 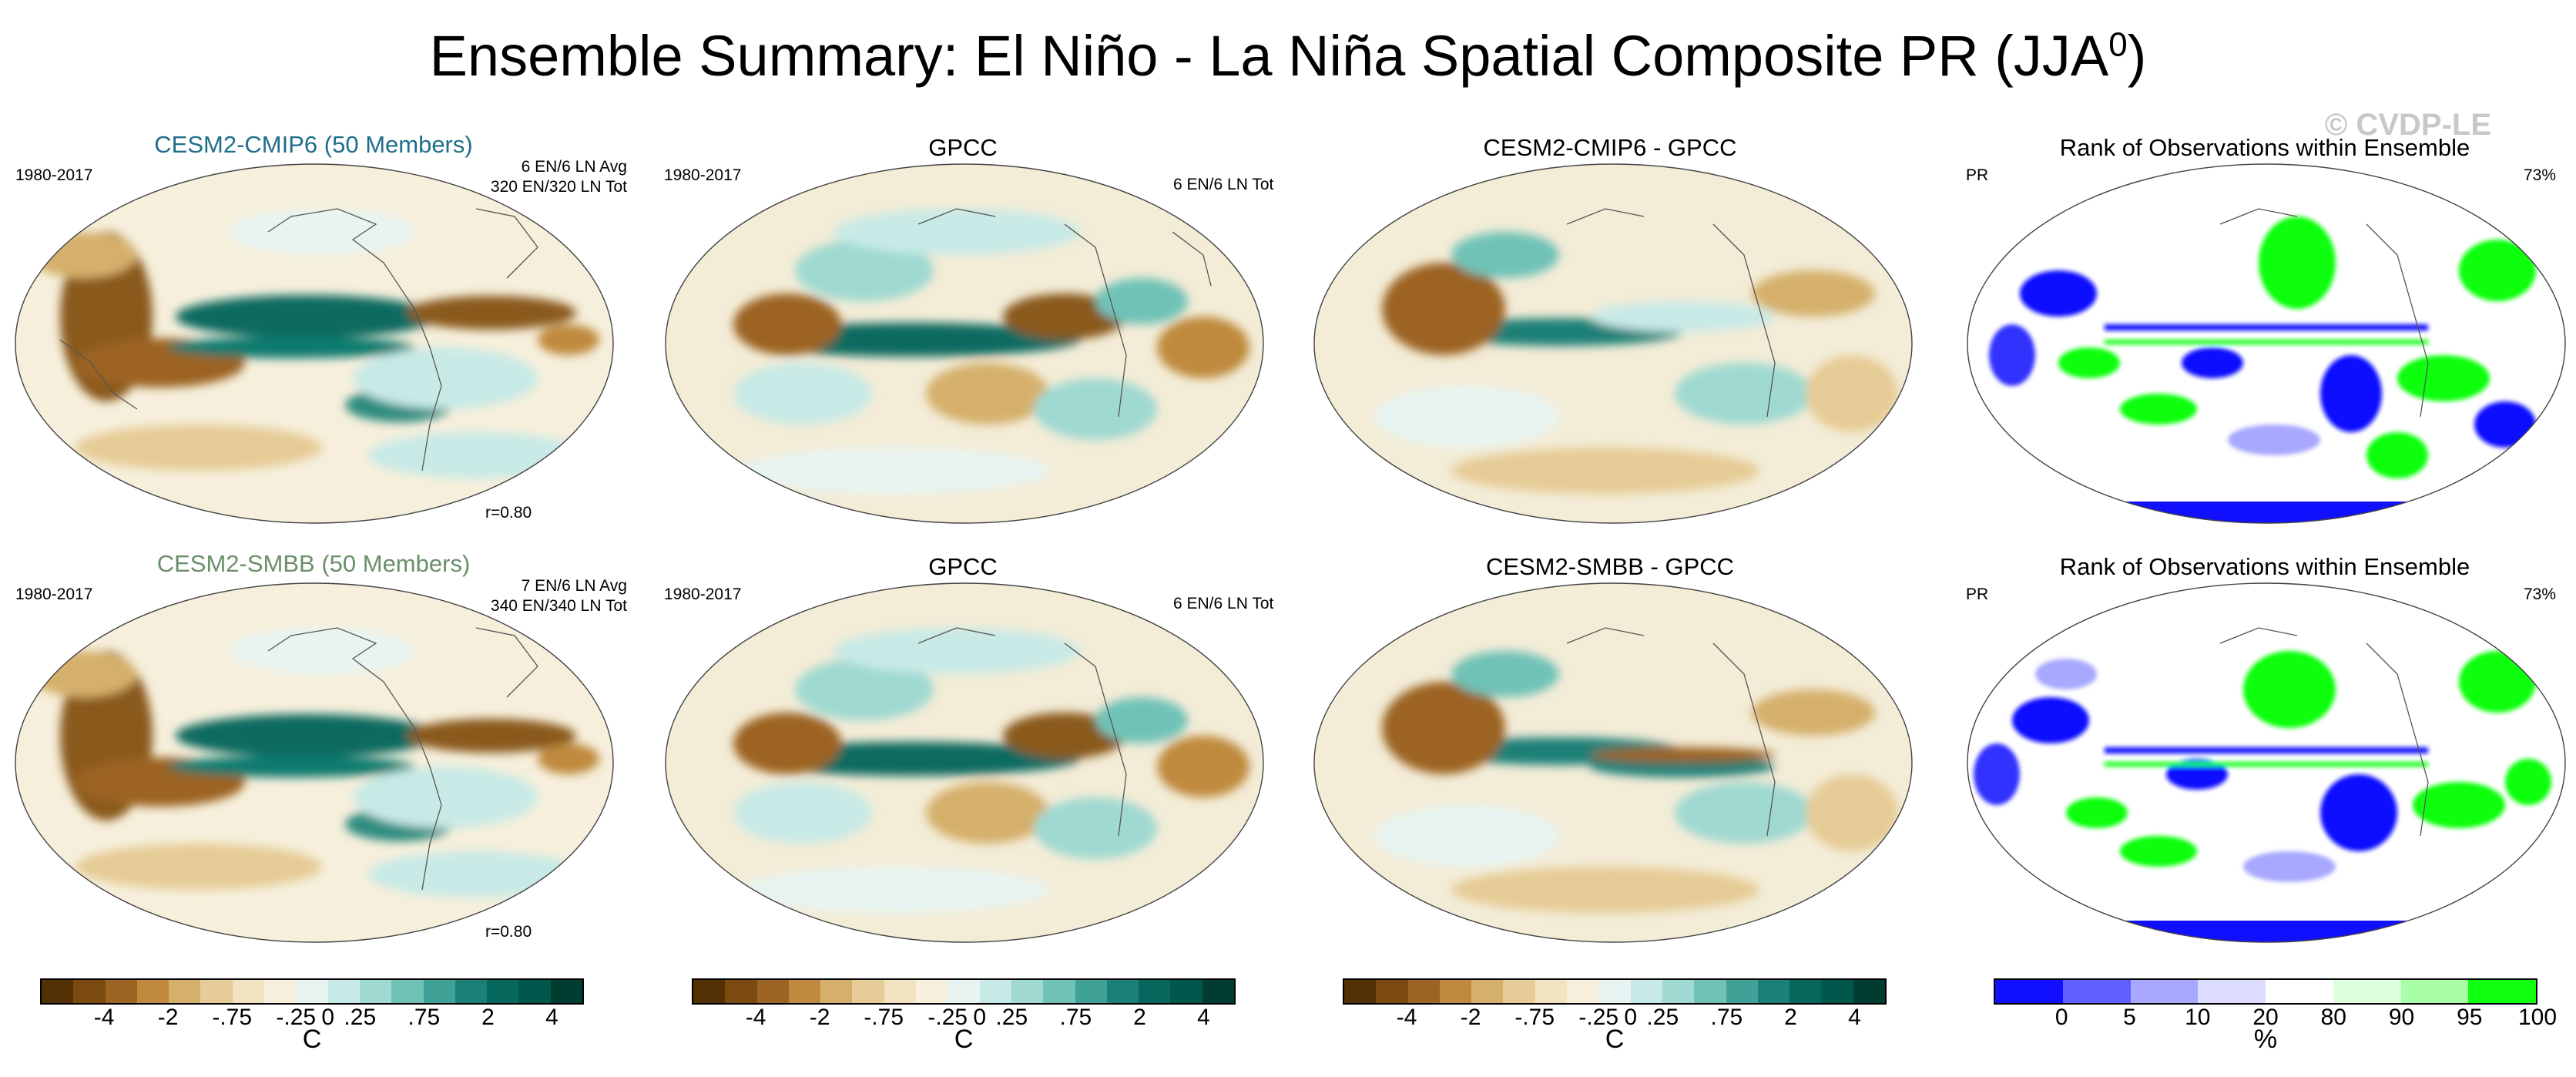 I want to click on diff-panel-title: CESM2-SMBB - GPCC, so click(x=1610, y=566).